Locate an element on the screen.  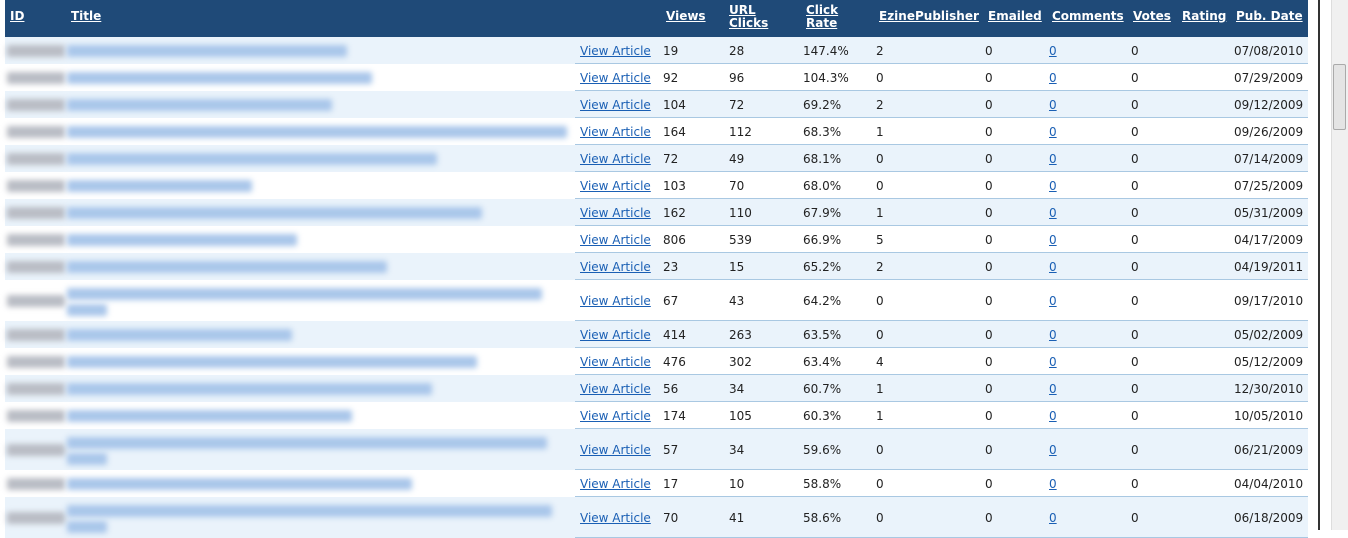
table-row: View Article 414 263 63.5% 0 0 0 0 05/02/2009 is located at coordinates (656, 334).